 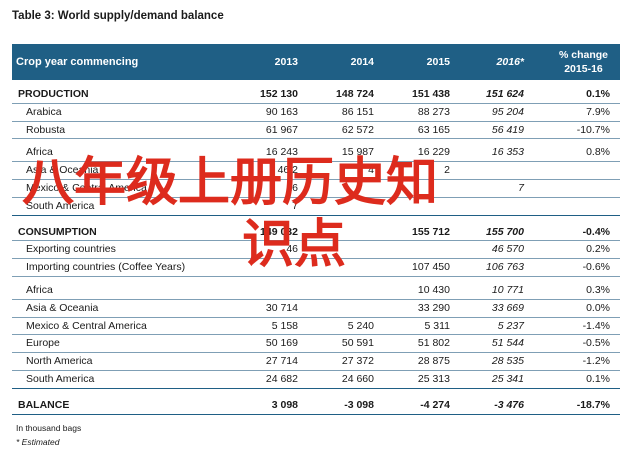 What do you see at coordinates (598, 94) in the screenshot?
I see `cell: 0.1%` at bounding box center [598, 94].